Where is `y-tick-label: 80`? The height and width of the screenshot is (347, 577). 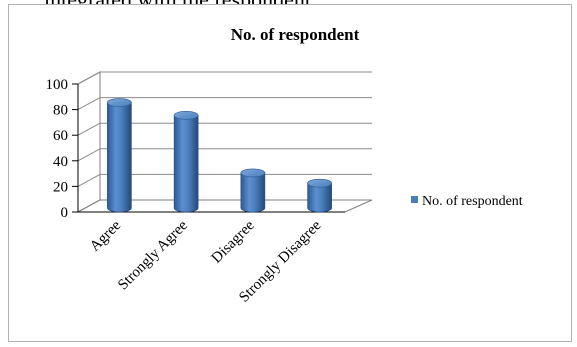
y-tick-label: 80 is located at coordinates (60, 111).